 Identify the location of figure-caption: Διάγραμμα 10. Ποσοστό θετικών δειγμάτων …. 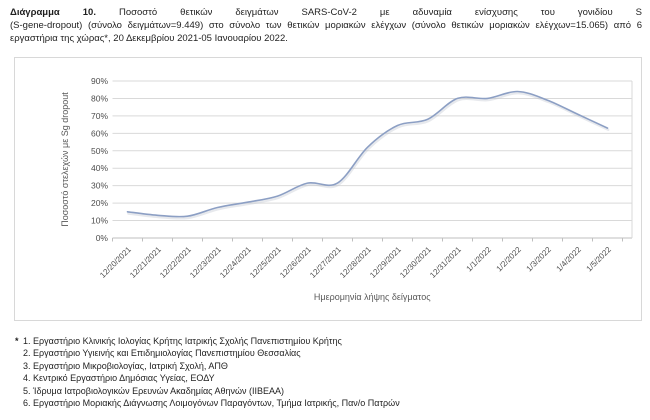
(326, 26).